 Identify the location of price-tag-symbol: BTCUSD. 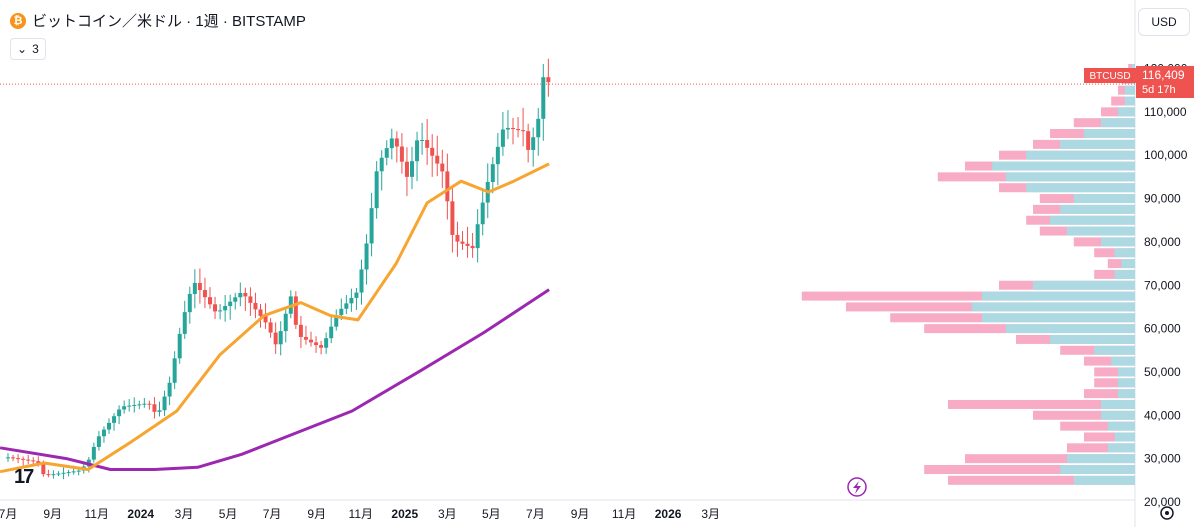
(1109, 76).